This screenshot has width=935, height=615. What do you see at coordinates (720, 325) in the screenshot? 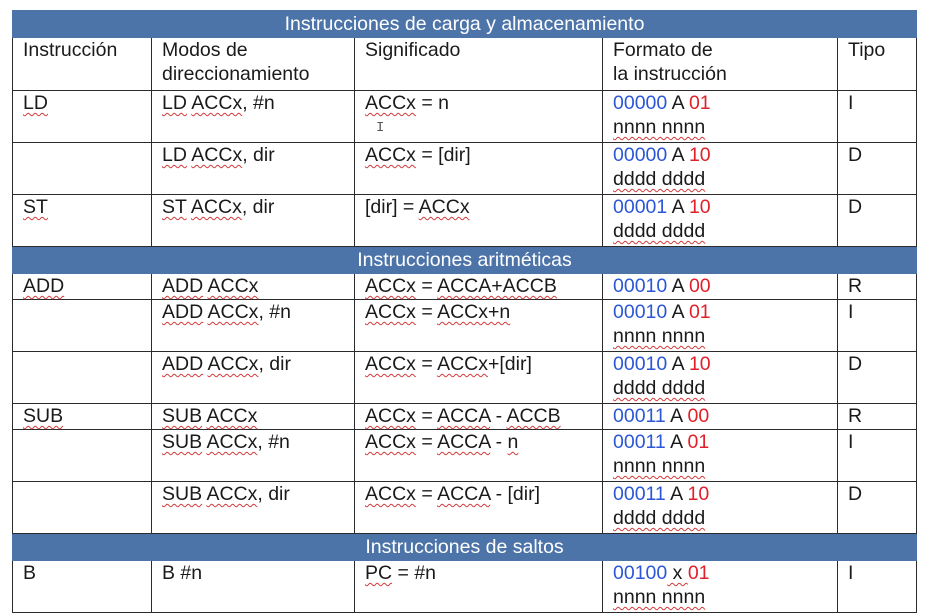
I see `cell-format: 00010 A 01 nnnn nnnn` at bounding box center [720, 325].